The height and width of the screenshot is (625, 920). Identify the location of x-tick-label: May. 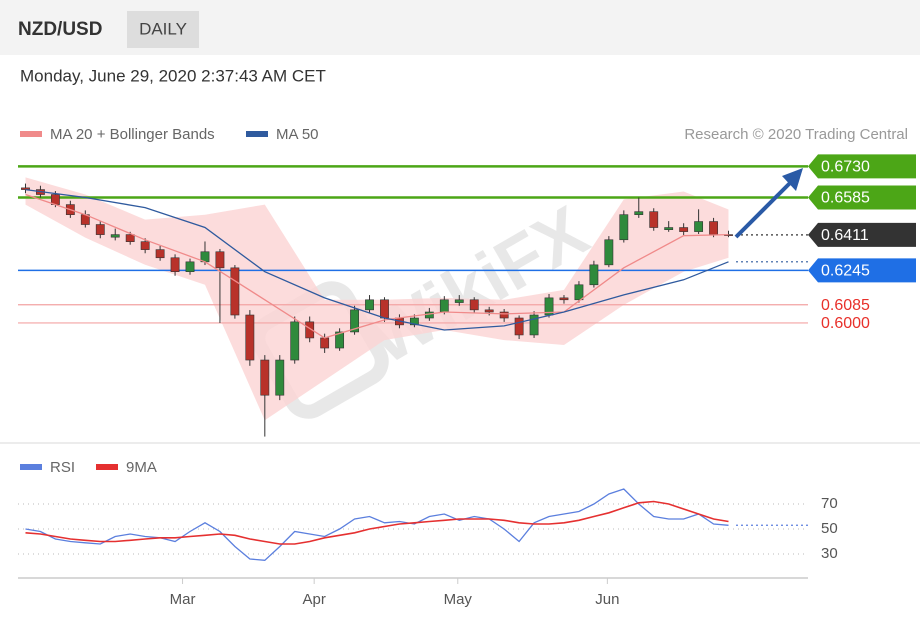
(458, 599).